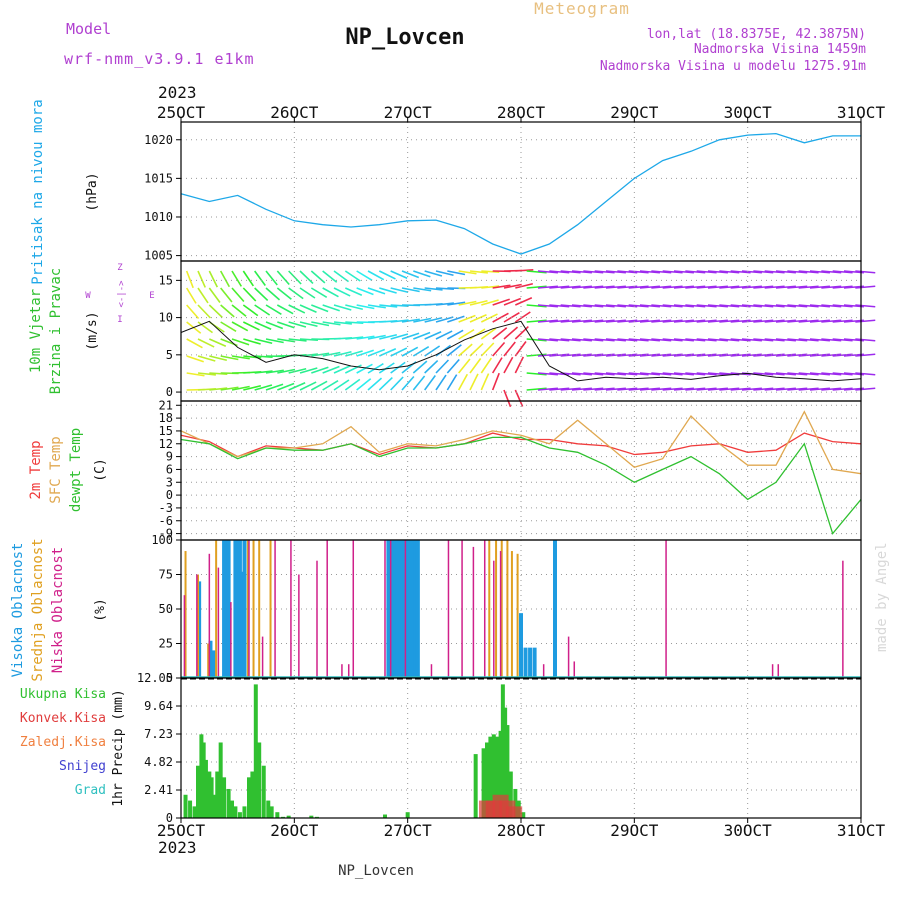 This screenshot has height=905, width=900. Describe the element at coordinates (166, 444) in the screenshot. I see `y-tick-label: 12` at that location.